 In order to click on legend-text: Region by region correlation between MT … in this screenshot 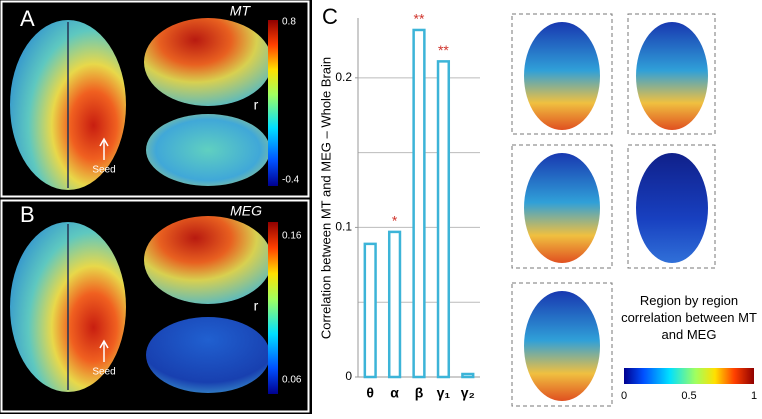, I will do `click(689, 317)`.